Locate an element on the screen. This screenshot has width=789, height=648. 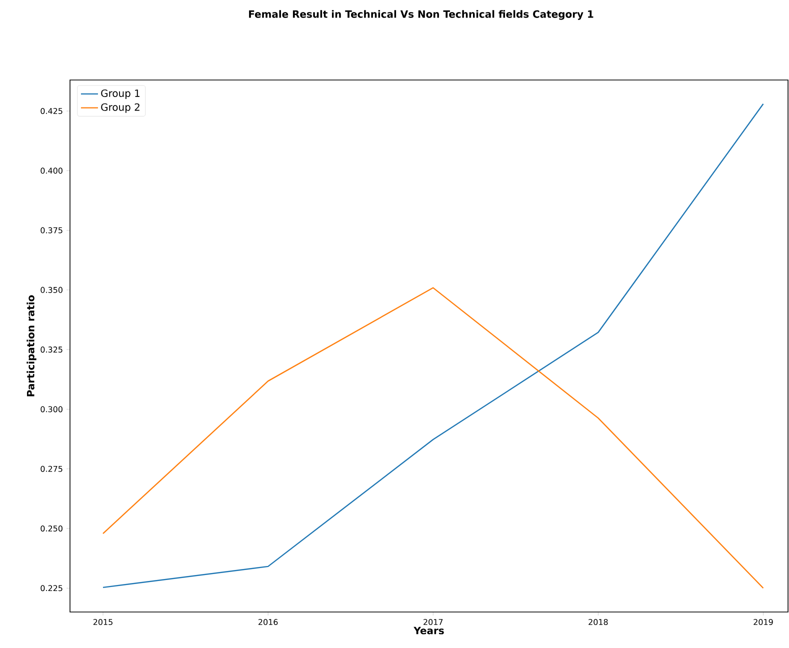
legend-label: Group 1 is located at coordinates (120, 94).